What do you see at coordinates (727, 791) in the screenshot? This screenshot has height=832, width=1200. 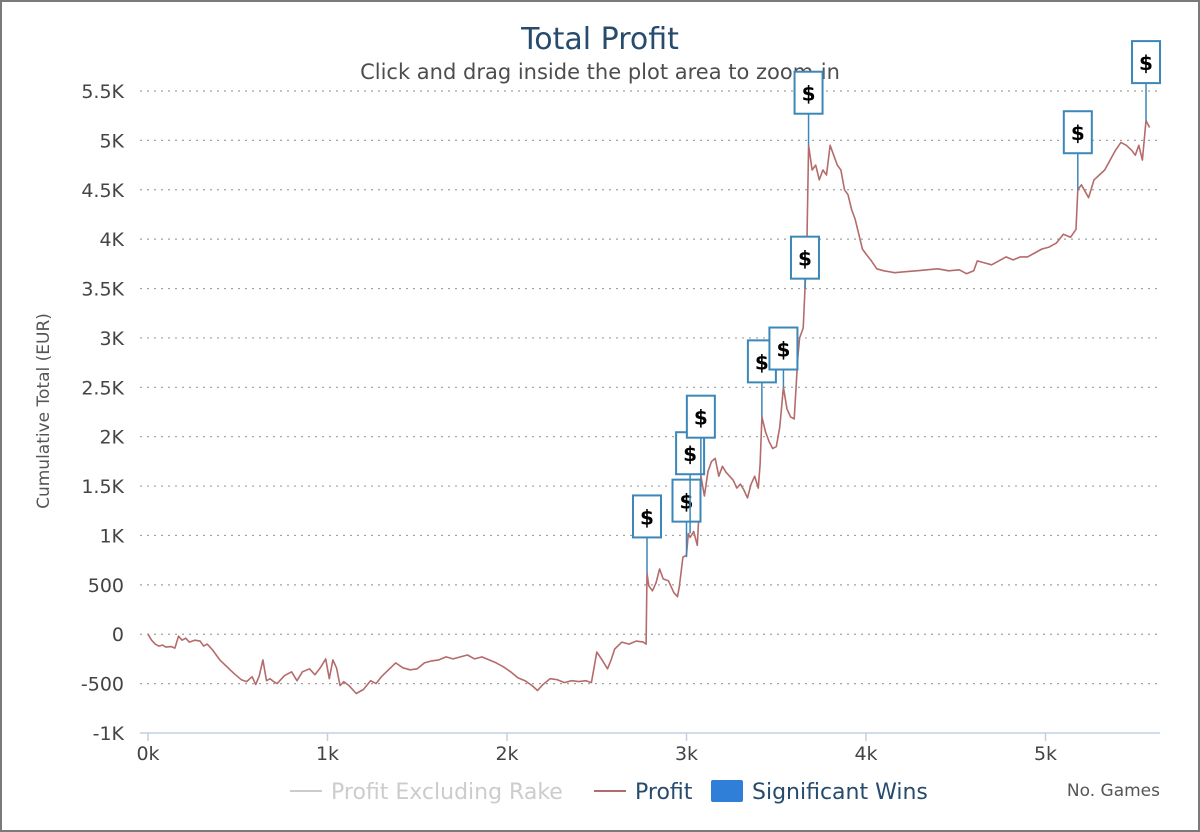 I see `legend-box-marker` at bounding box center [727, 791].